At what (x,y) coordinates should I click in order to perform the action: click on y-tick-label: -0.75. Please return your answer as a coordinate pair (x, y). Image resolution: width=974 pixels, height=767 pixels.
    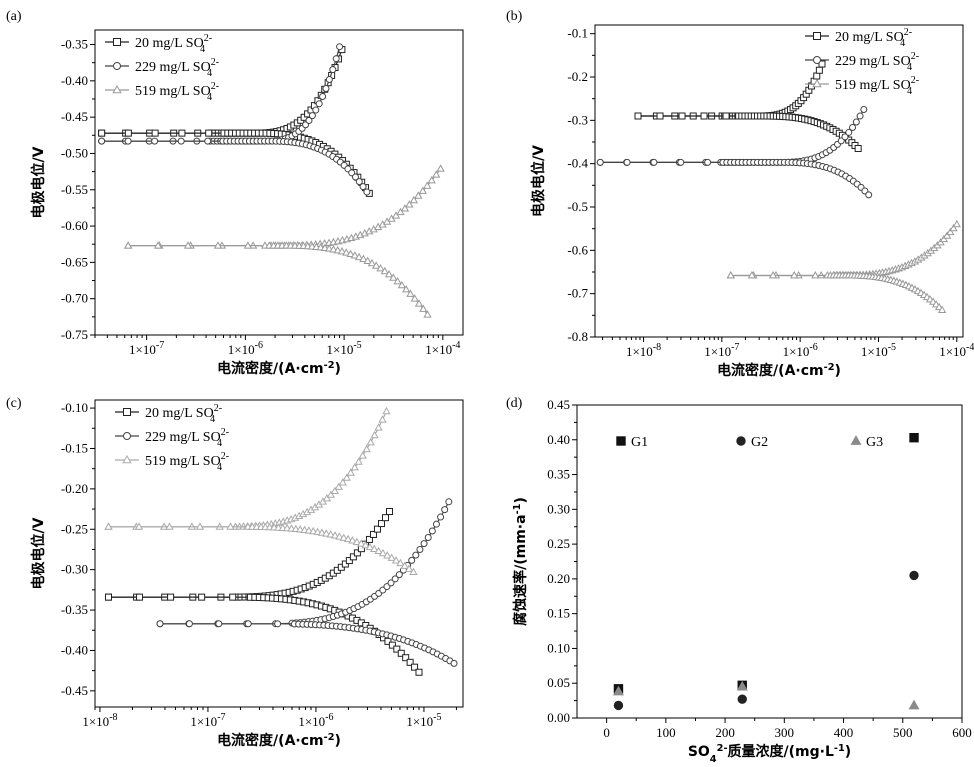
    Looking at the image, I should click on (74, 334).